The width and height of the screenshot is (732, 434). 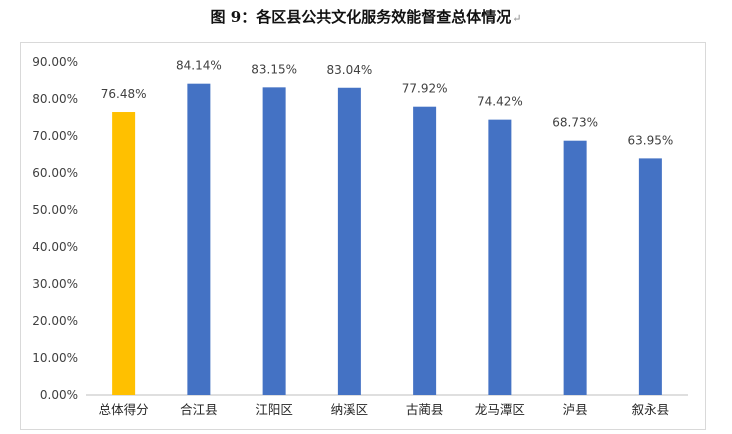 I want to click on data-label: 84.14%, so click(x=199, y=66).